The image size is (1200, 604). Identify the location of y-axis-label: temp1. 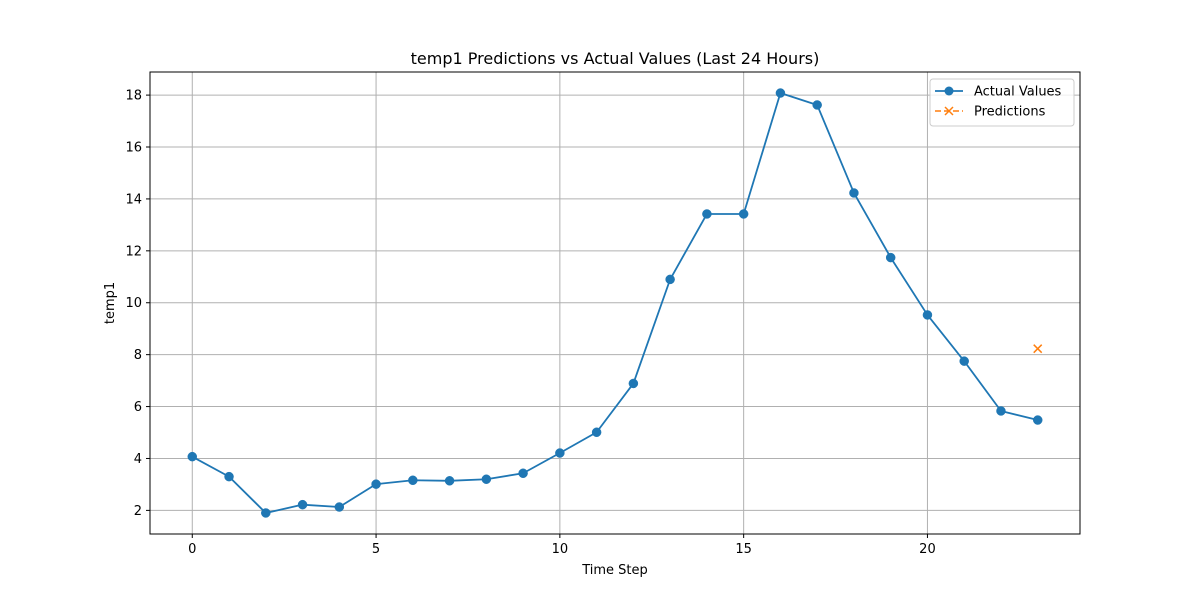
(110, 303).